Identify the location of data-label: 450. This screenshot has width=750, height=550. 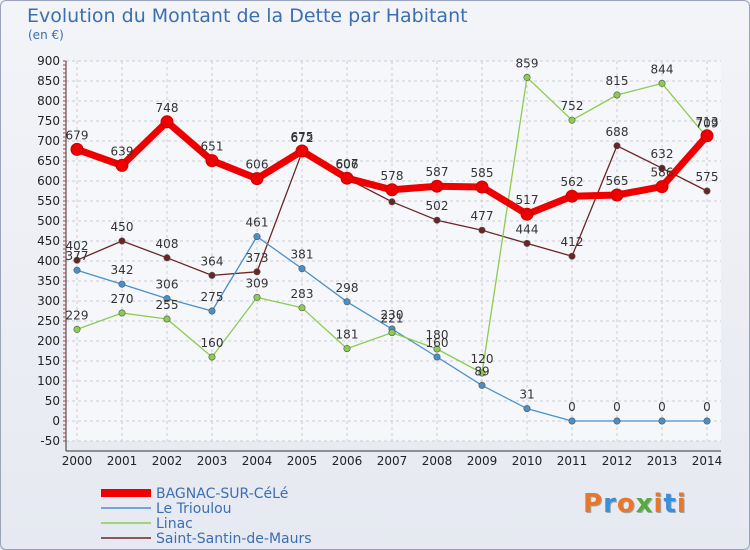
(122, 227).